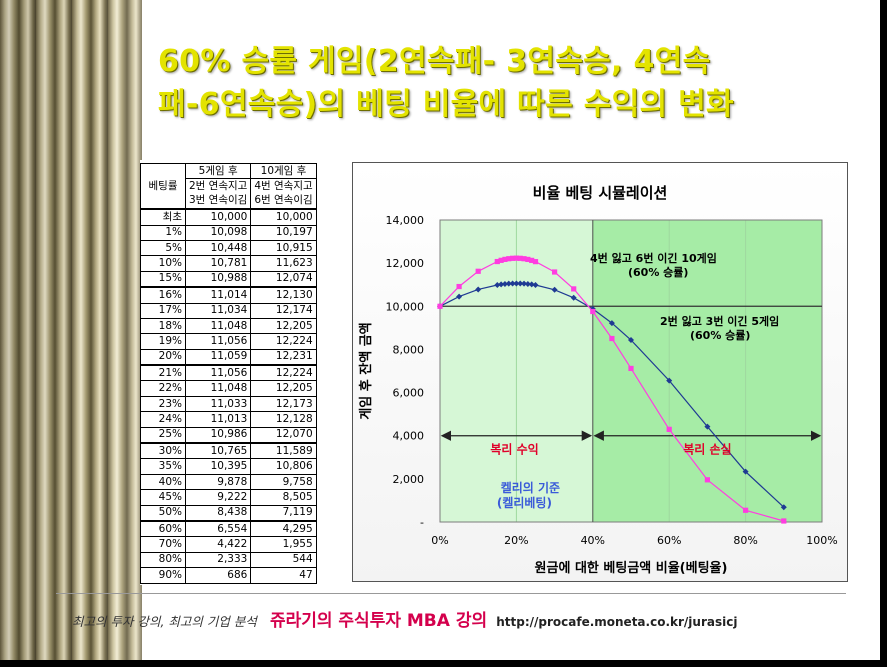 This screenshot has width=887, height=667. What do you see at coordinates (163, 575) in the screenshot?
I see `rate-cell: 90%` at bounding box center [163, 575].